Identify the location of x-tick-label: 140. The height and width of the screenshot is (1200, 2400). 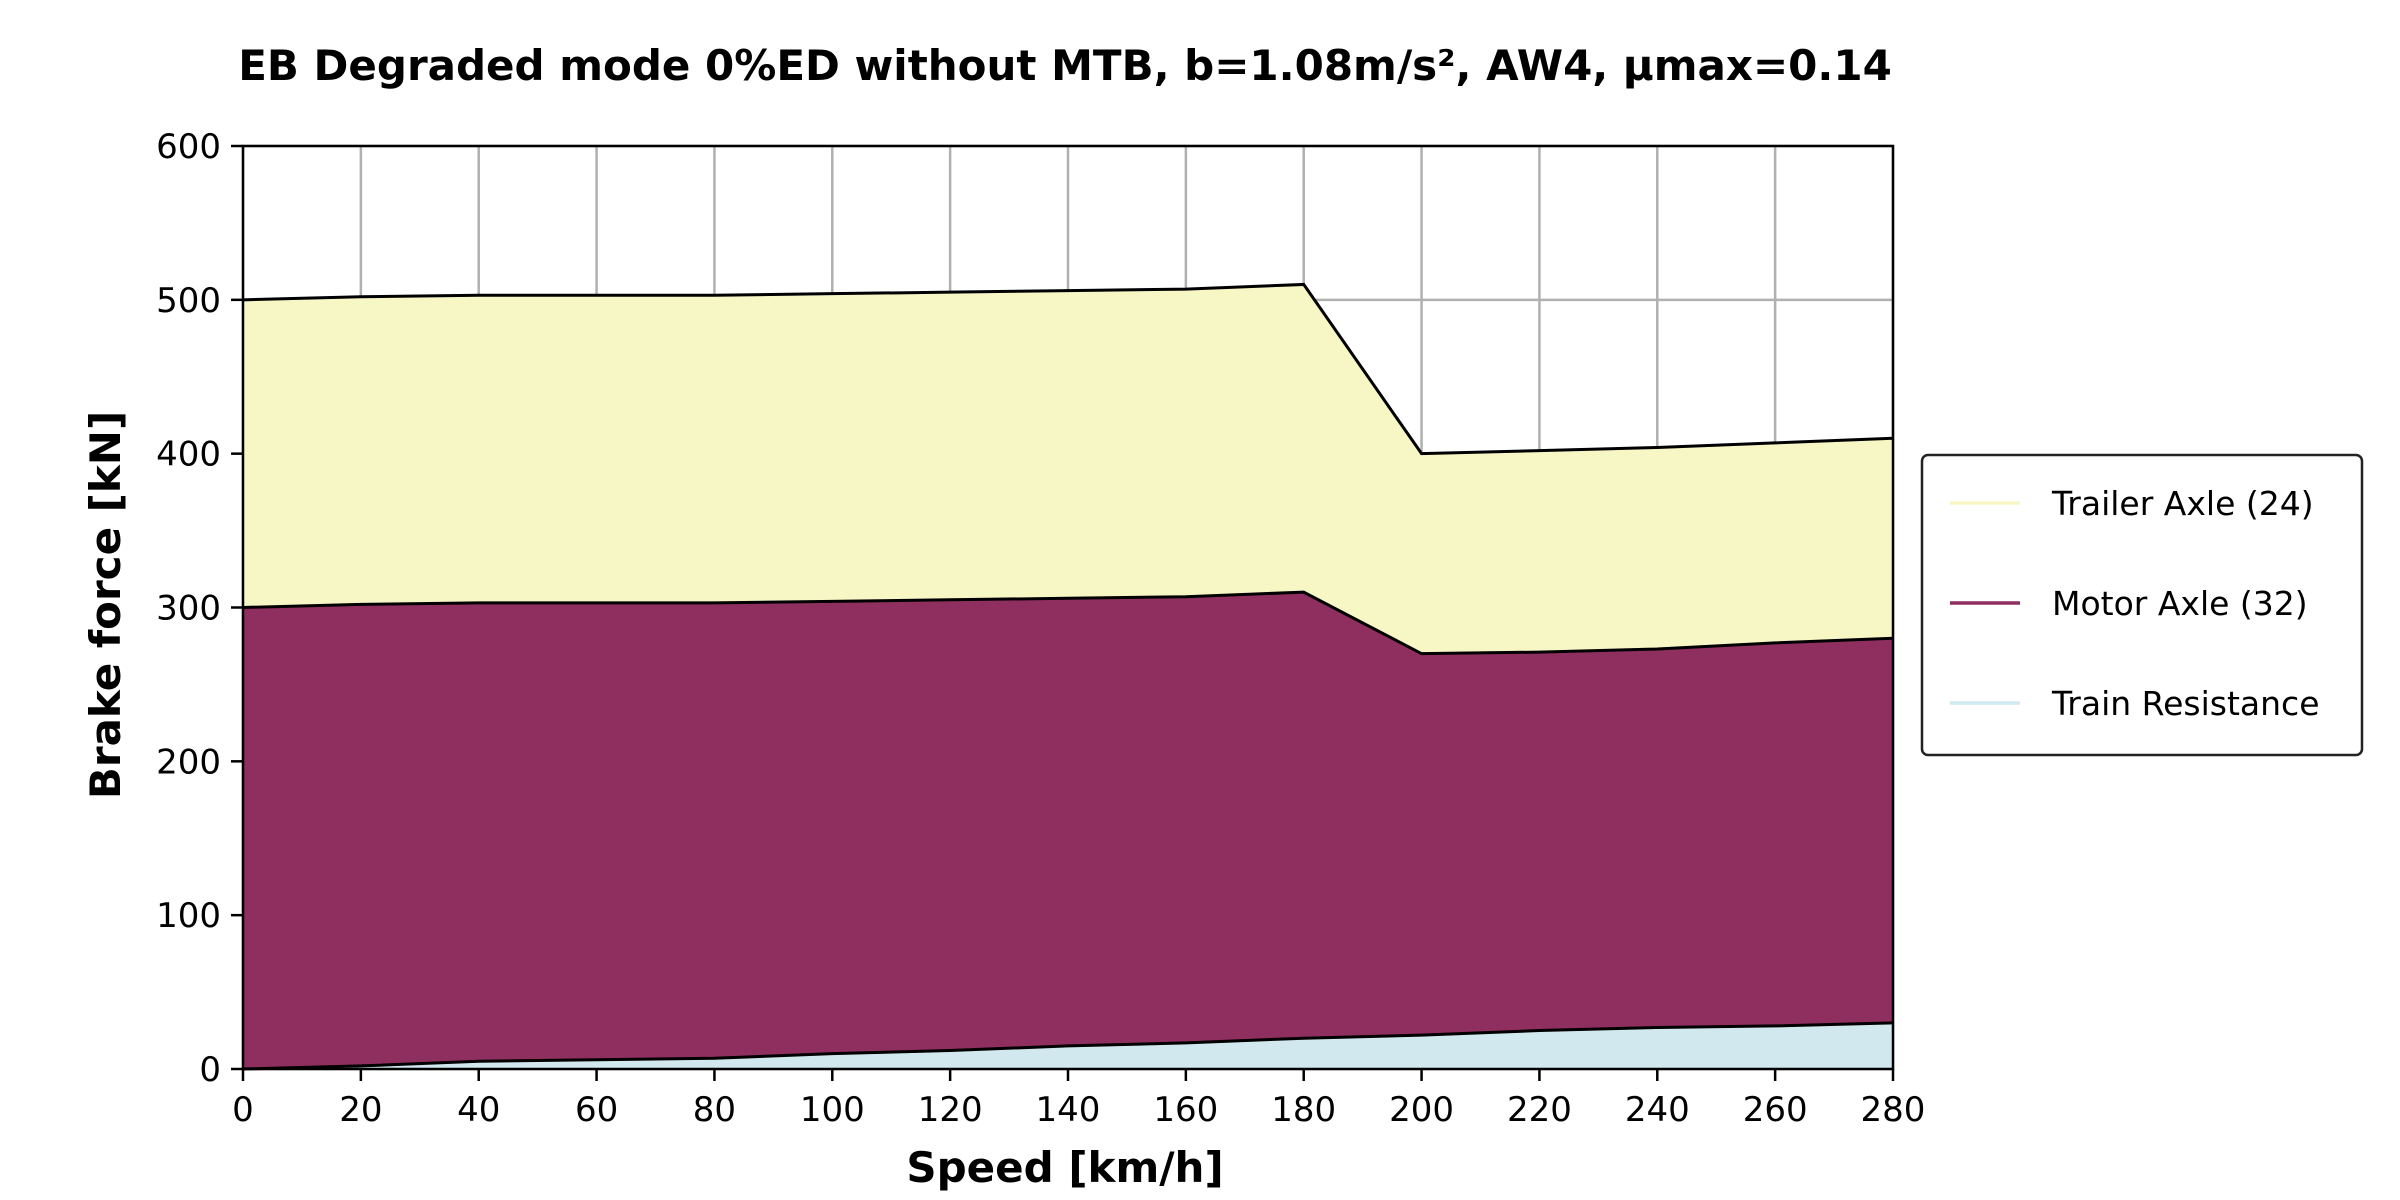
(1068, 1110).